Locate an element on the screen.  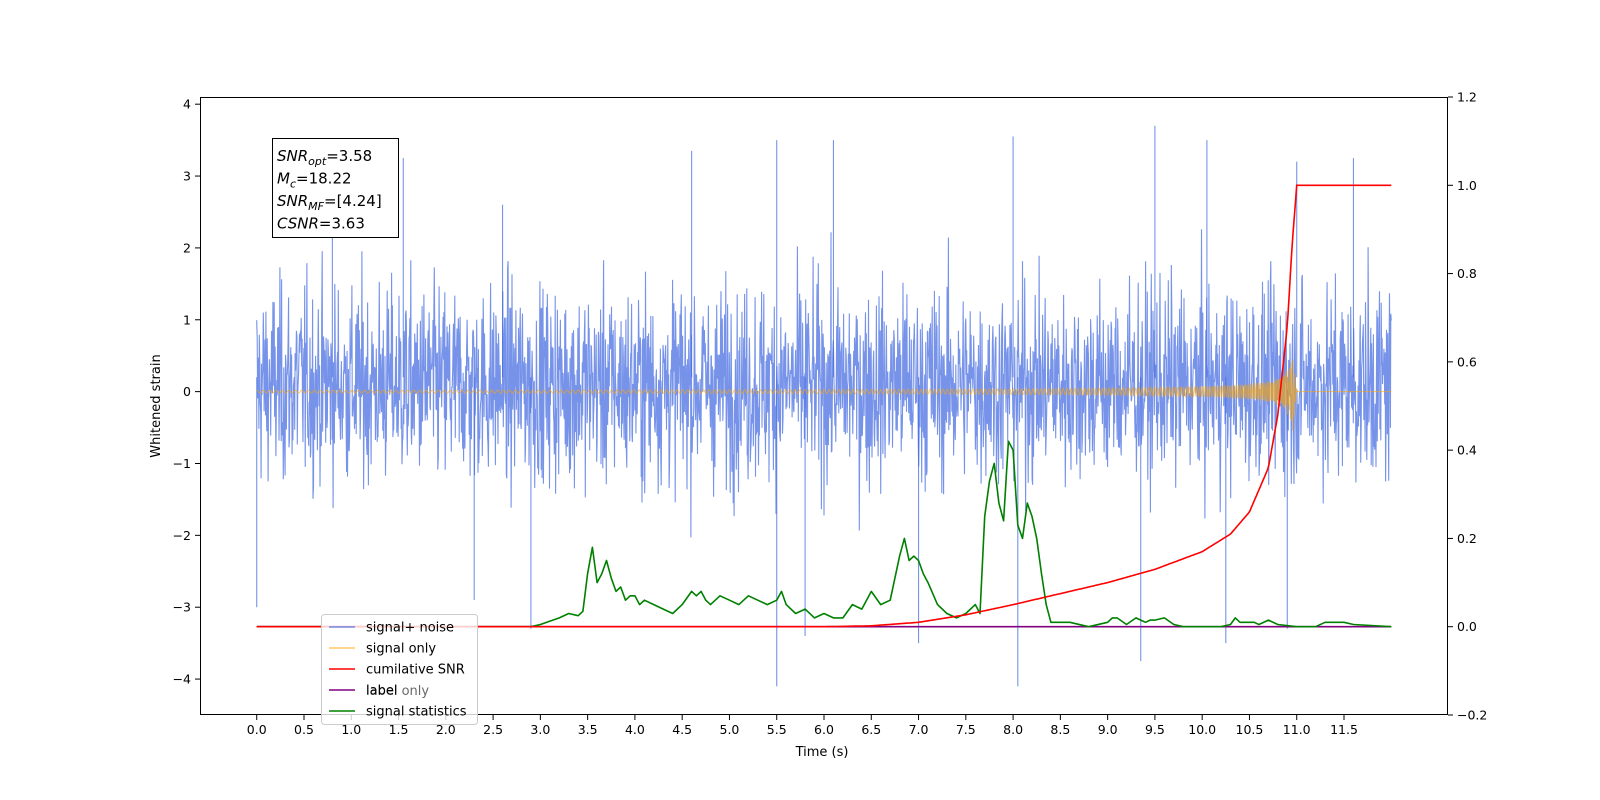
x-tick-label: 5.5 is located at coordinates (777, 729).